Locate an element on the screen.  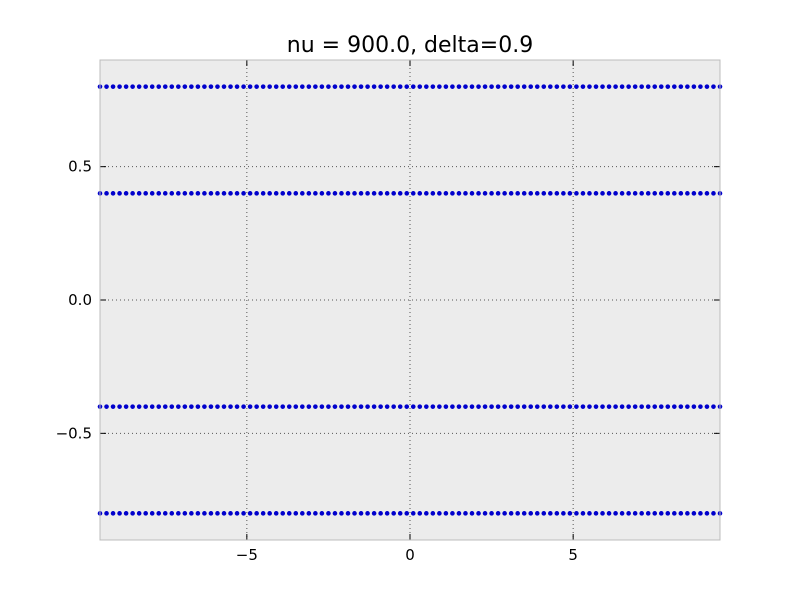
x-tick-label: −5 is located at coordinates (247, 555).